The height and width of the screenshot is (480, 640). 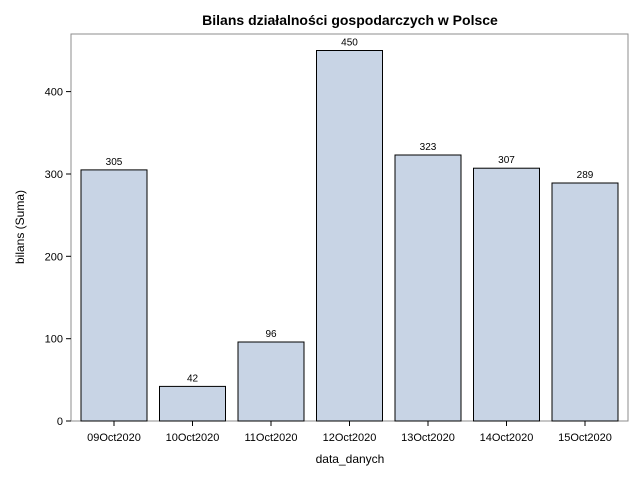 What do you see at coordinates (193, 378) in the screenshot?
I see `data-label-10Oct2020: 42` at bounding box center [193, 378].